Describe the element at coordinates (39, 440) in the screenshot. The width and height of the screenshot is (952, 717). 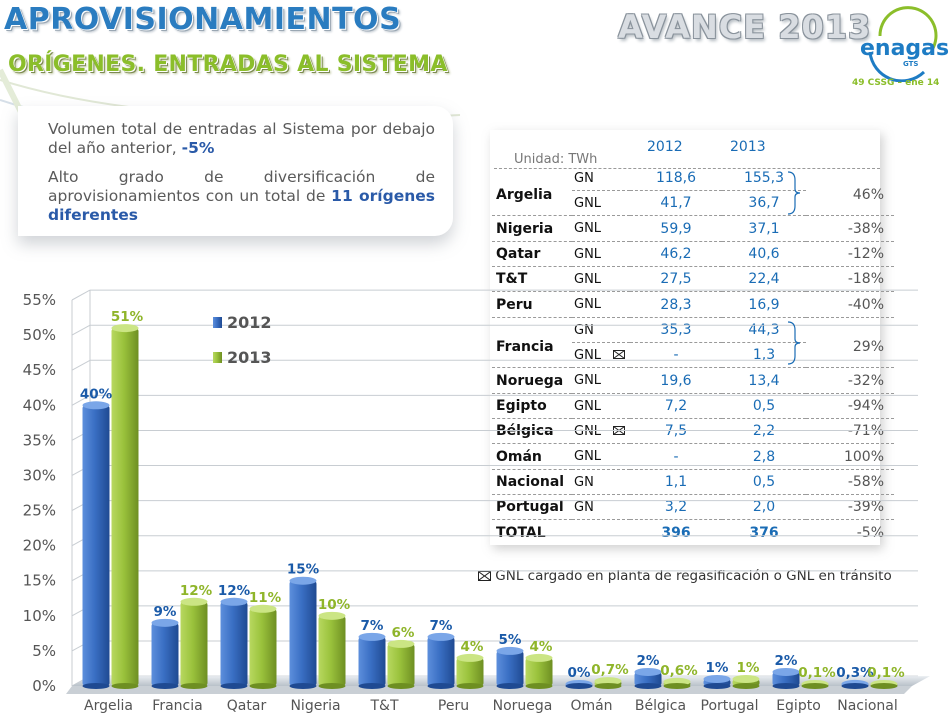
I see `y-tick-label: 35%` at that location.